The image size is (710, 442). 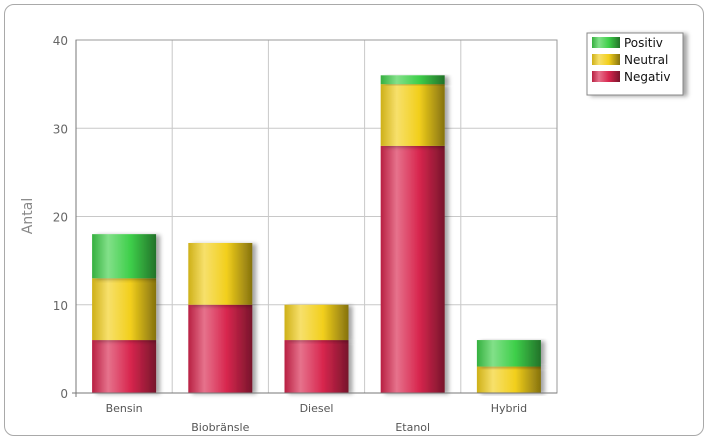 I want to click on bar-bensin-neutral, so click(x=124, y=309).